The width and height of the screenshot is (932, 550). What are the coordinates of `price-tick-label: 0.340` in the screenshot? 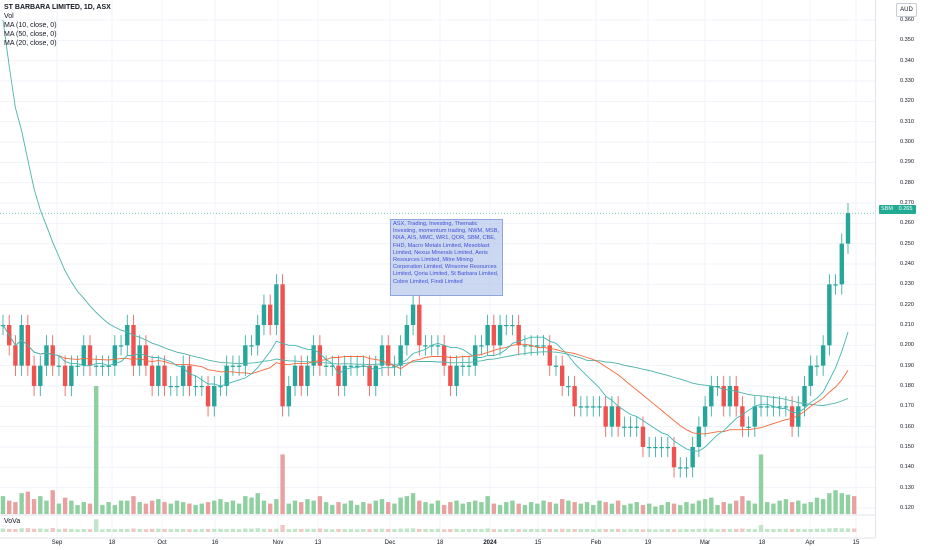 It's located at (907, 60).